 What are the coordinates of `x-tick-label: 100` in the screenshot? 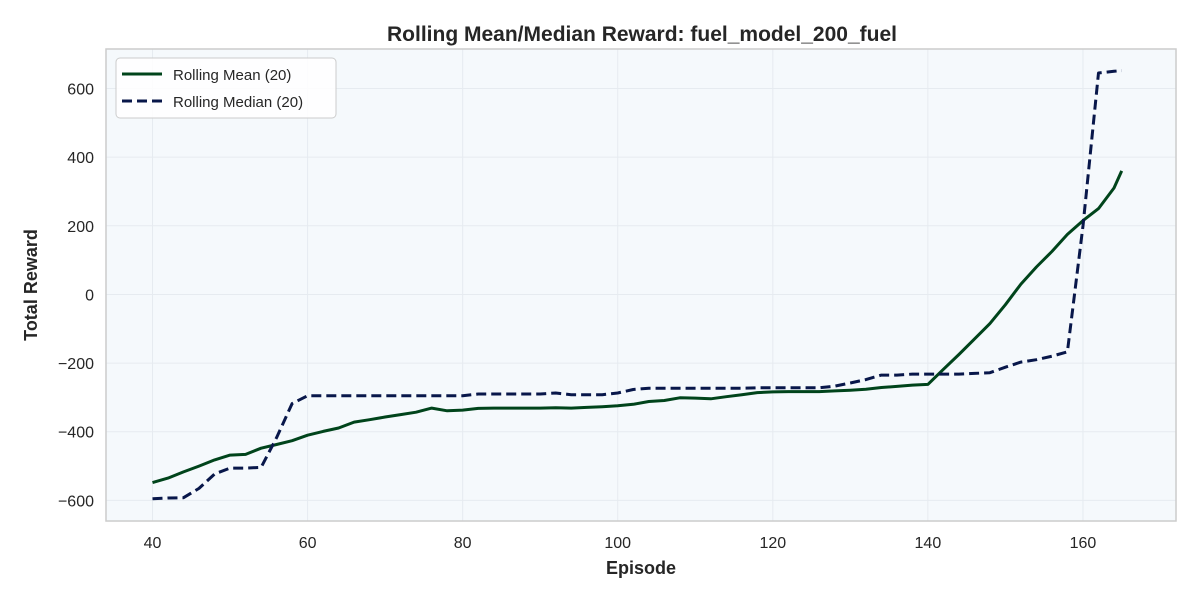 It's located at (617, 543).